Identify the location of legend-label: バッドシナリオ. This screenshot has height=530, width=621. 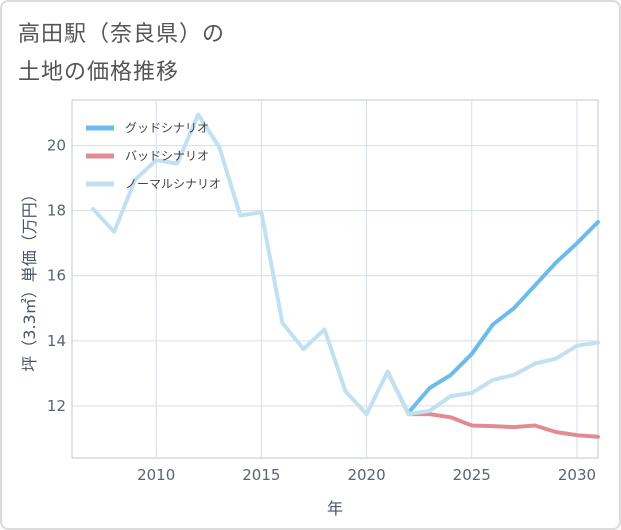
(167, 156).